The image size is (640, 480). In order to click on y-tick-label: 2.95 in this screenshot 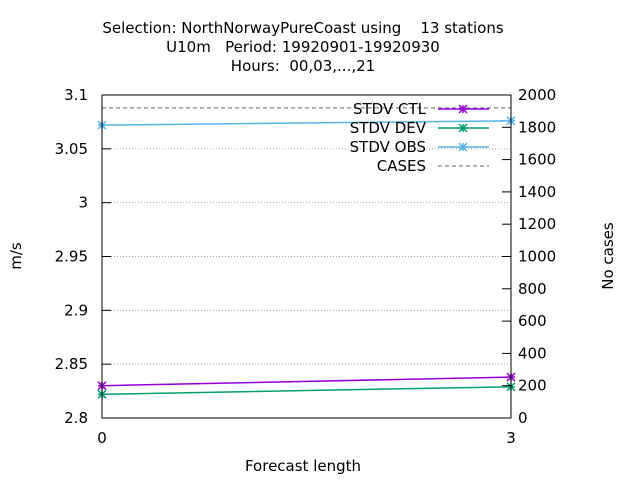, I will do `click(71, 257)`.